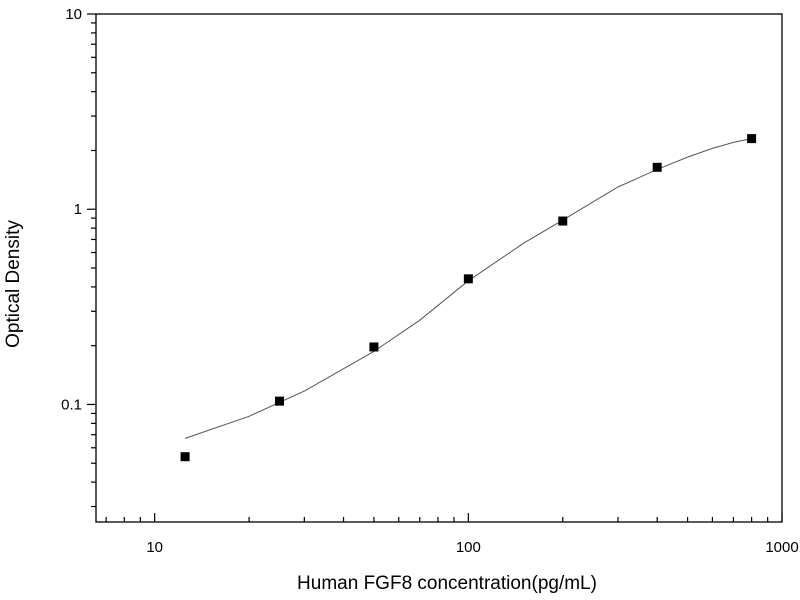 The image size is (800, 600). I want to click on y-axis-title: Optical Density, so click(13, 284).